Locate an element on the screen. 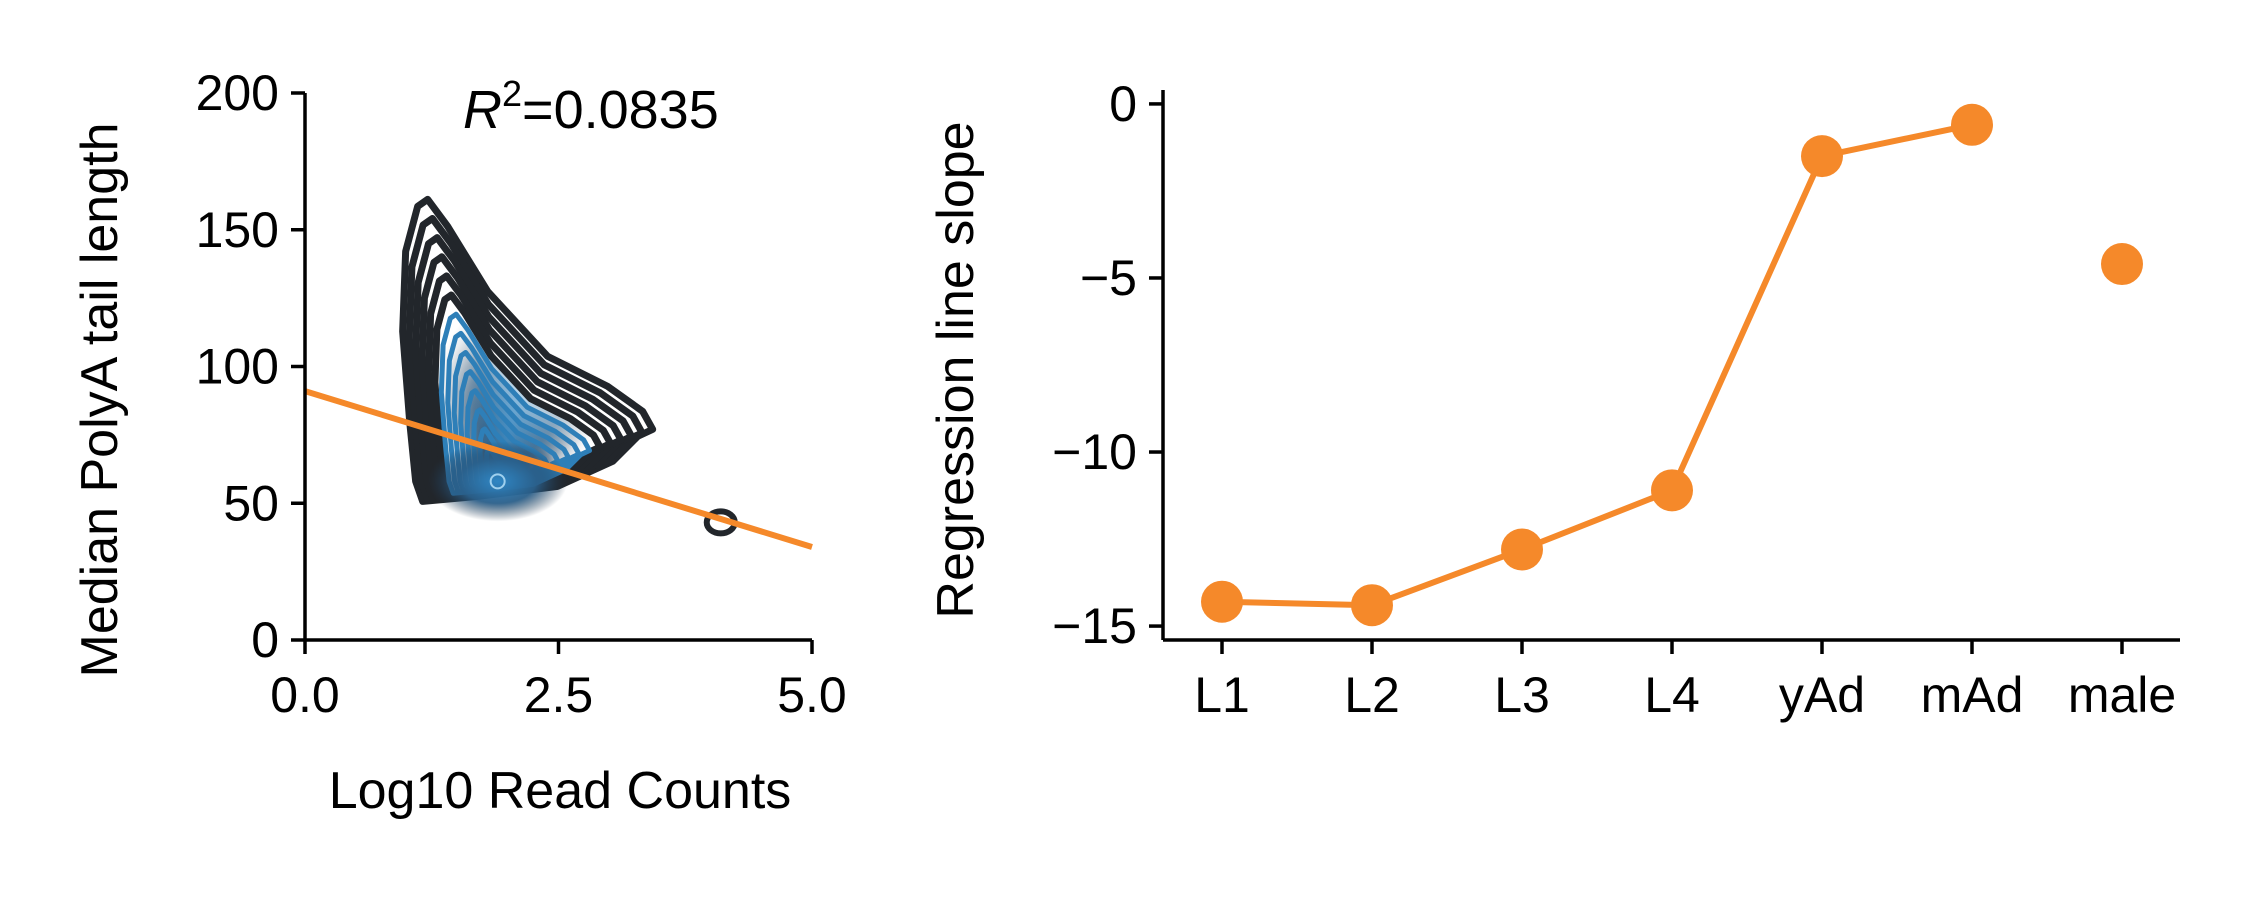 Image resolution: width=2250 pixels, height=900 pixels. right-x-tick-label: male is located at coordinates (2122, 695).